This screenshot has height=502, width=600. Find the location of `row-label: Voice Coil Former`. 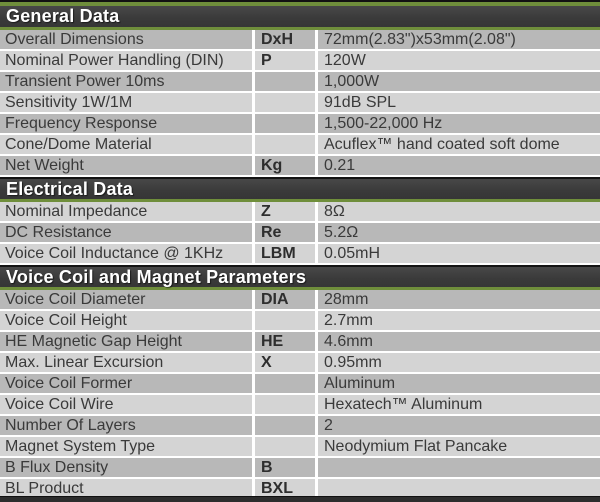

row-label: Voice Coil Former is located at coordinates (126, 383).